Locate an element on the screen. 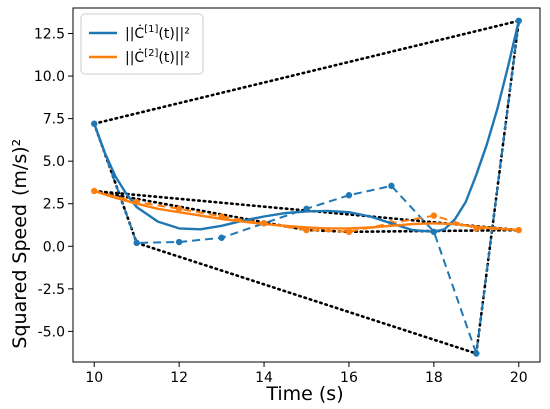 The width and height of the screenshot is (550, 409). y-tick-label: 7.5 is located at coordinates (54, 120).